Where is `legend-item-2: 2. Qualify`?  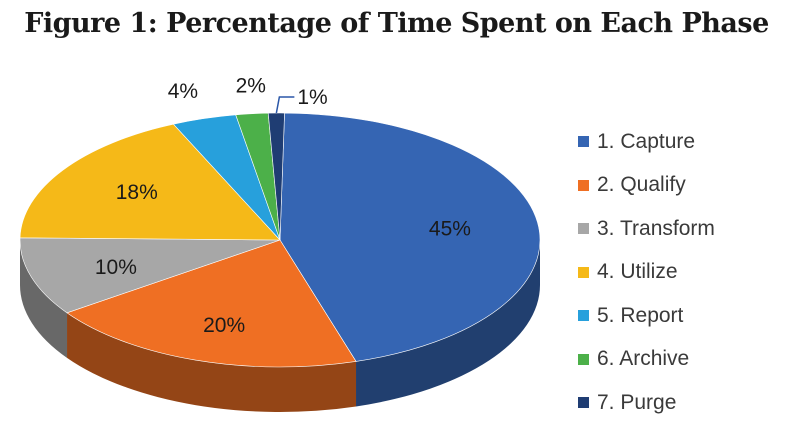 legend-item-2: 2. Qualify is located at coordinates (646, 186).